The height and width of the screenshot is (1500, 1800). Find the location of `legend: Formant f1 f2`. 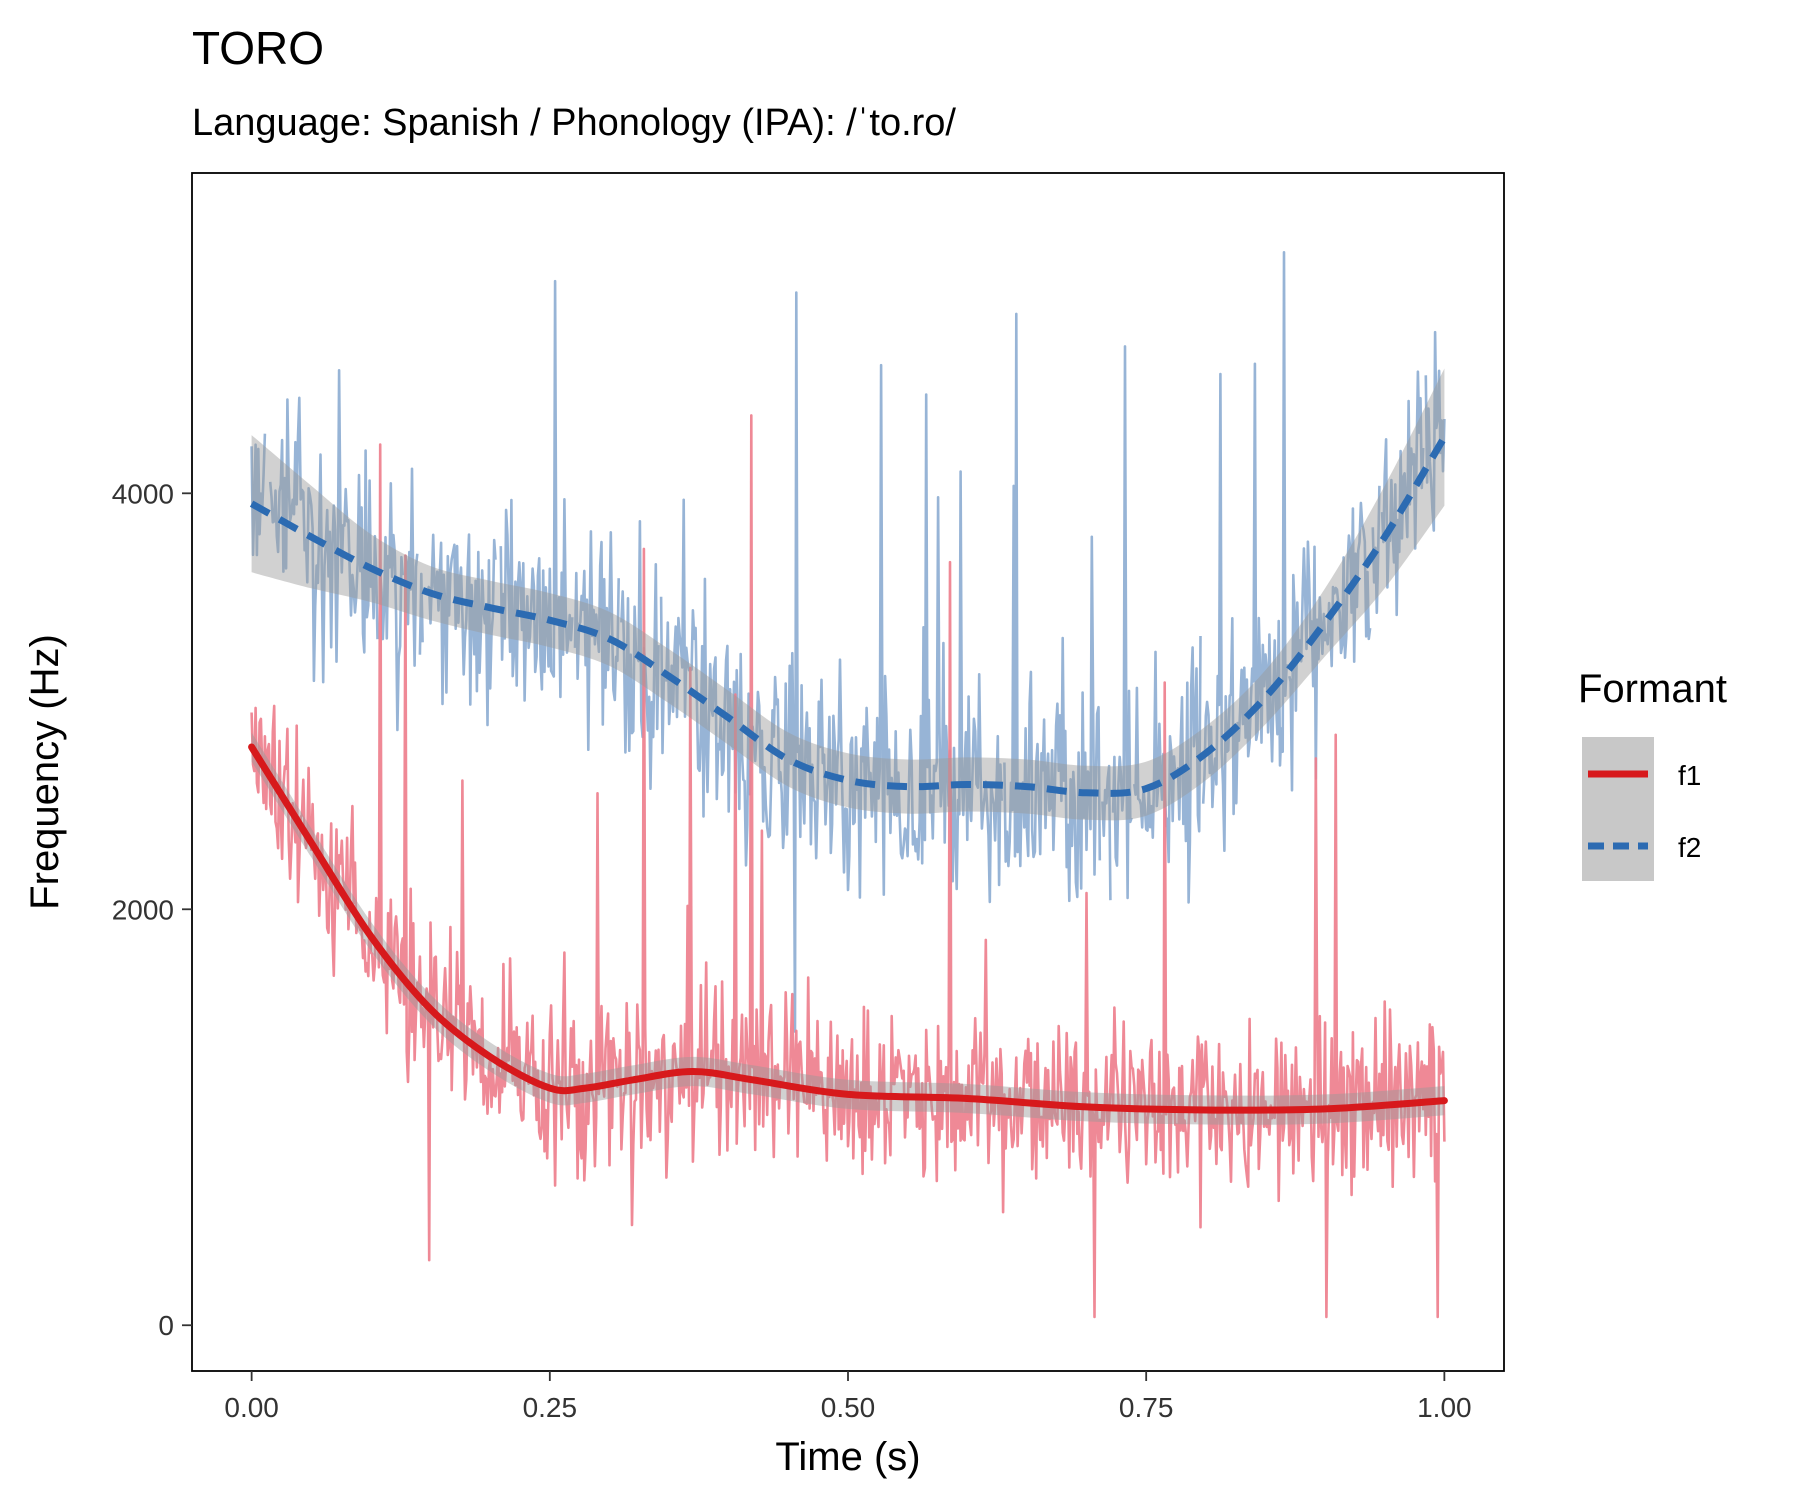

legend: Formant f1 f2 is located at coordinates (1652, 774).